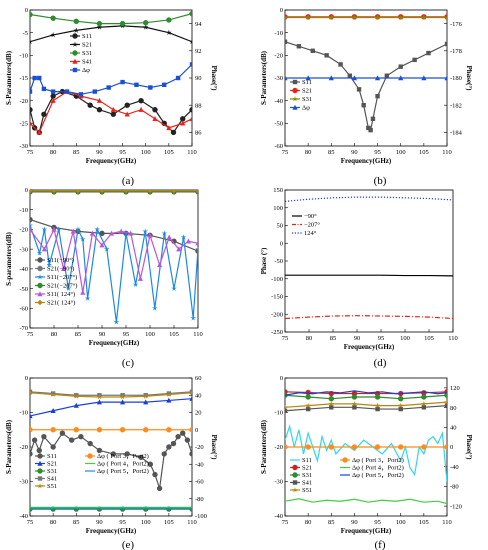  Describe the element at coordinates (456, 78) in the screenshot. I see `y2-tick-label: -180` at that location.